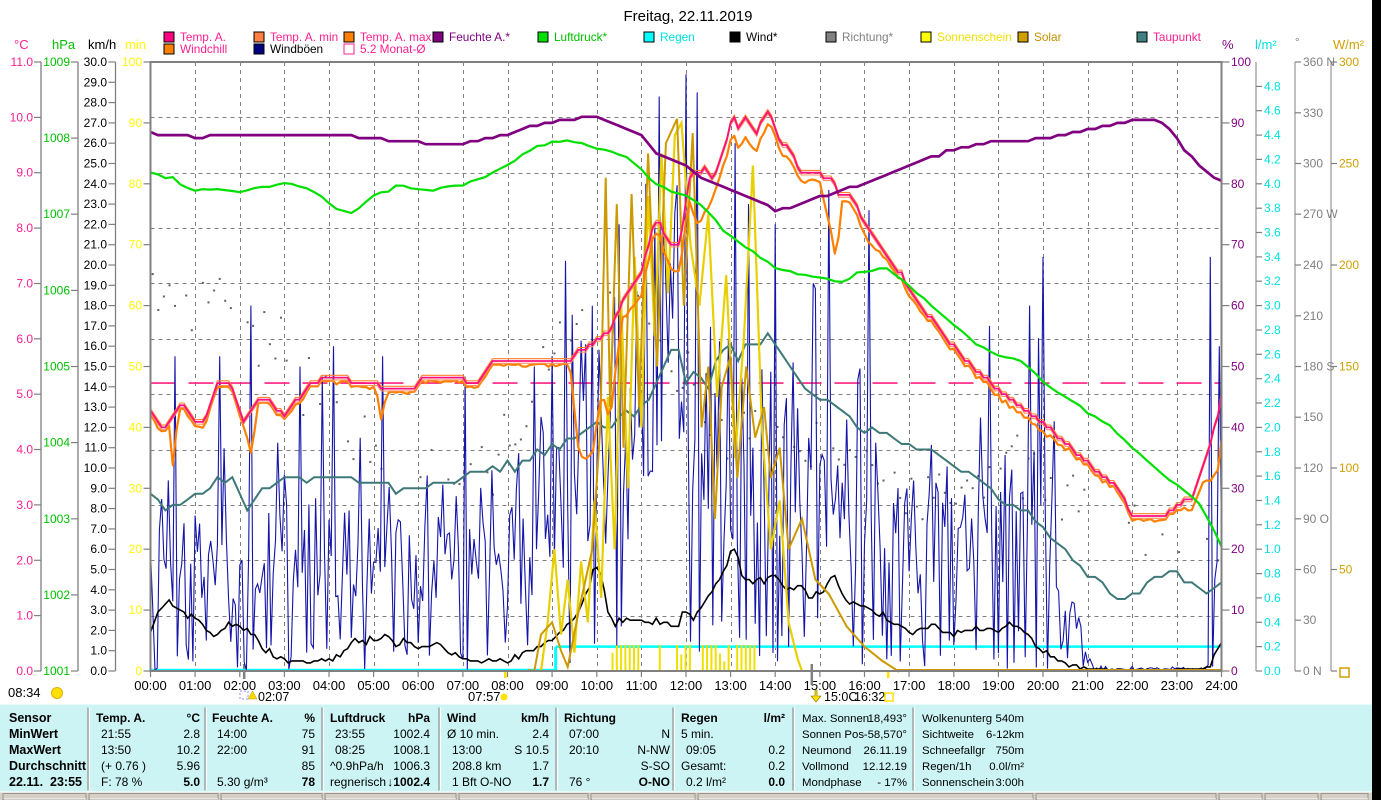  Describe the element at coordinates (96, 367) in the screenshot. I see `svg-text: 15.0` at that location.